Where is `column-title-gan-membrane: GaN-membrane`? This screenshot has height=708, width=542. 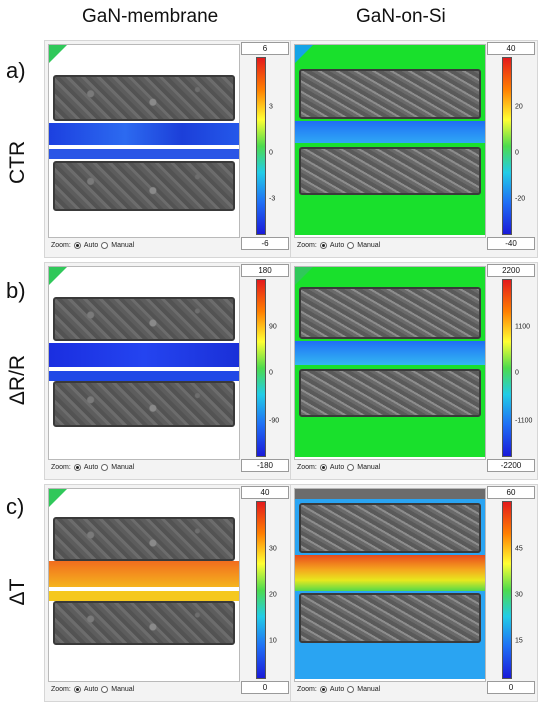 column-title-gan-membrane: GaN-membrane is located at coordinates (150, 16).